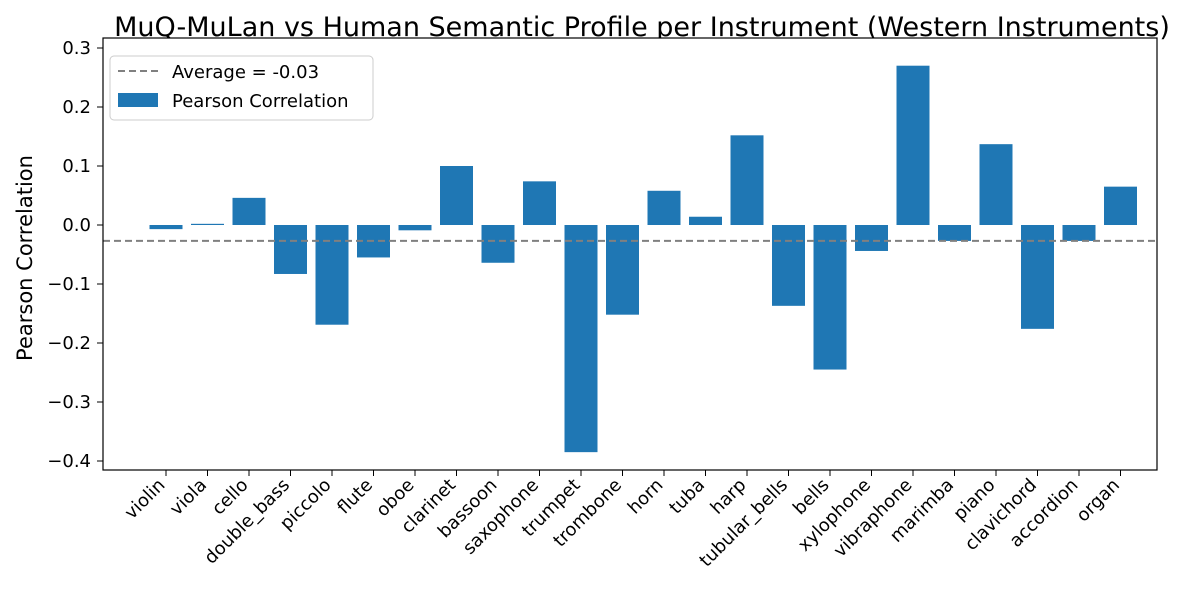 This screenshot has width=1200, height=600. What do you see at coordinates (207, 224) in the screenshot?
I see `bar-viola` at bounding box center [207, 224].